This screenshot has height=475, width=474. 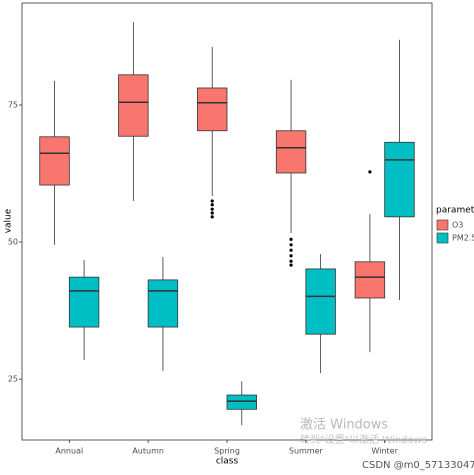 What do you see at coordinates (385, 451) in the screenshot?
I see `x-tick-label: Winter` at bounding box center [385, 451].